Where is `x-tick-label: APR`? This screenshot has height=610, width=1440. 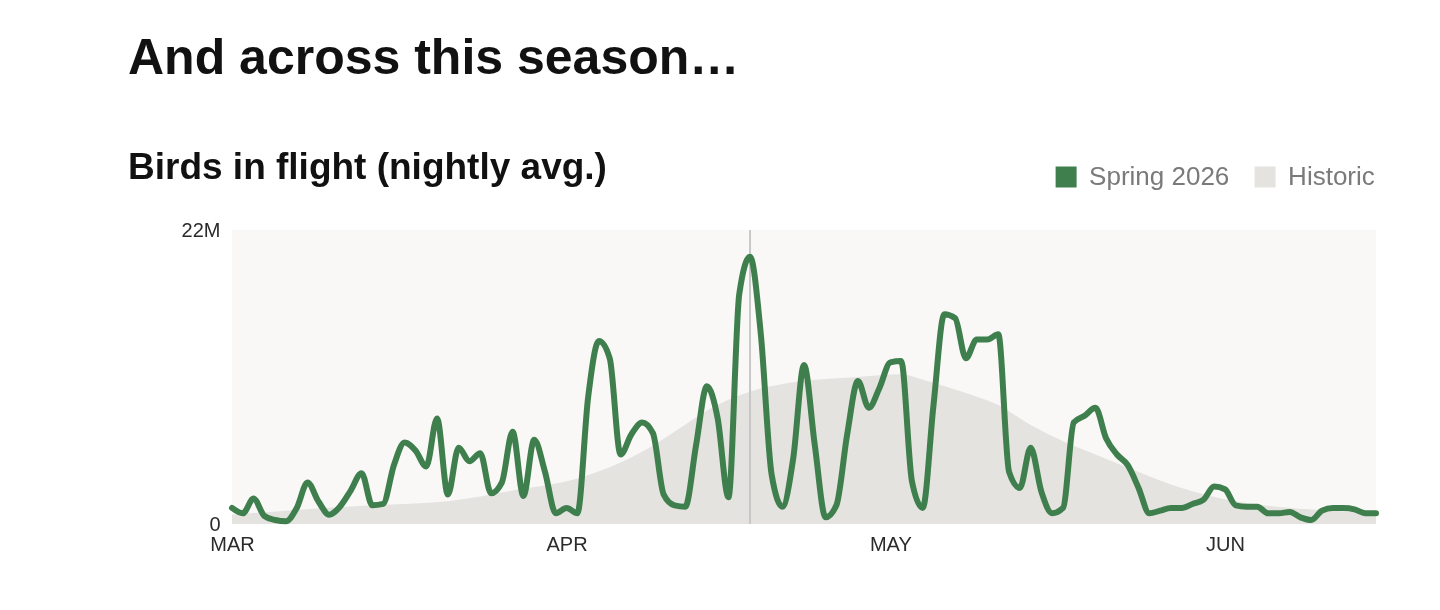
x-tick-label: APR is located at coordinates (567, 543).